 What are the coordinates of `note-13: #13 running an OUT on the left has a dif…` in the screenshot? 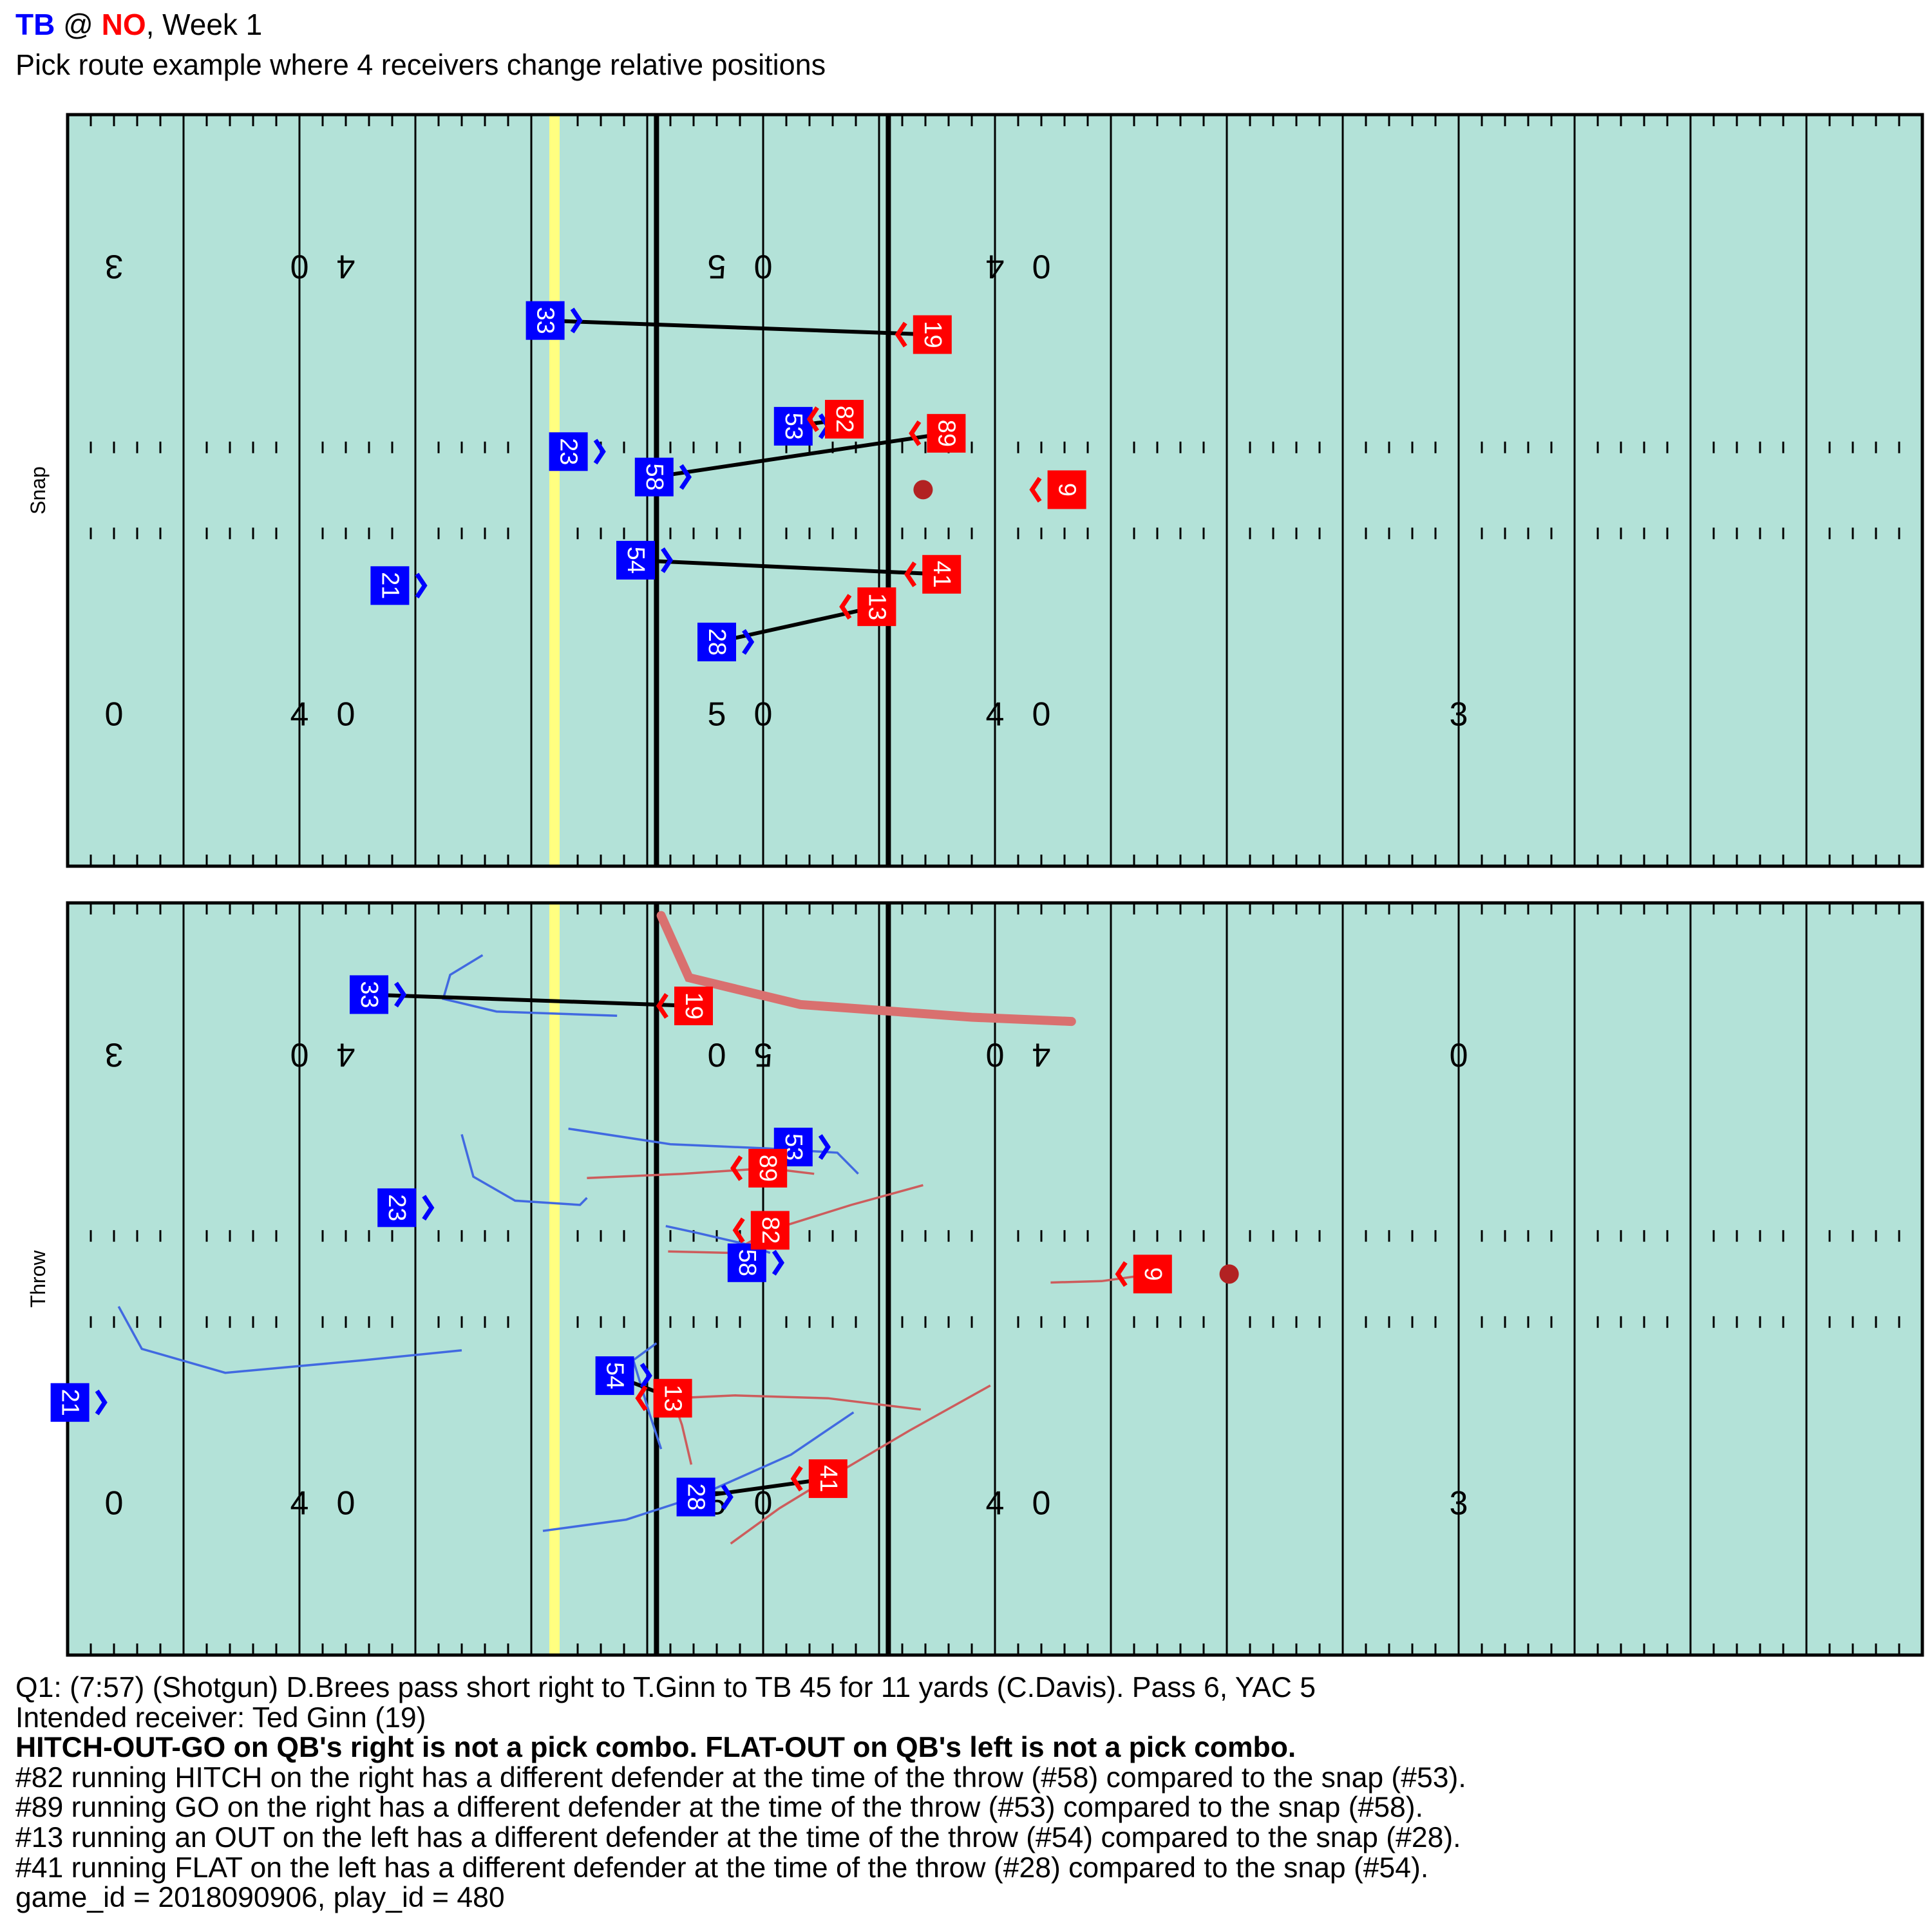 It's located at (738, 1837).